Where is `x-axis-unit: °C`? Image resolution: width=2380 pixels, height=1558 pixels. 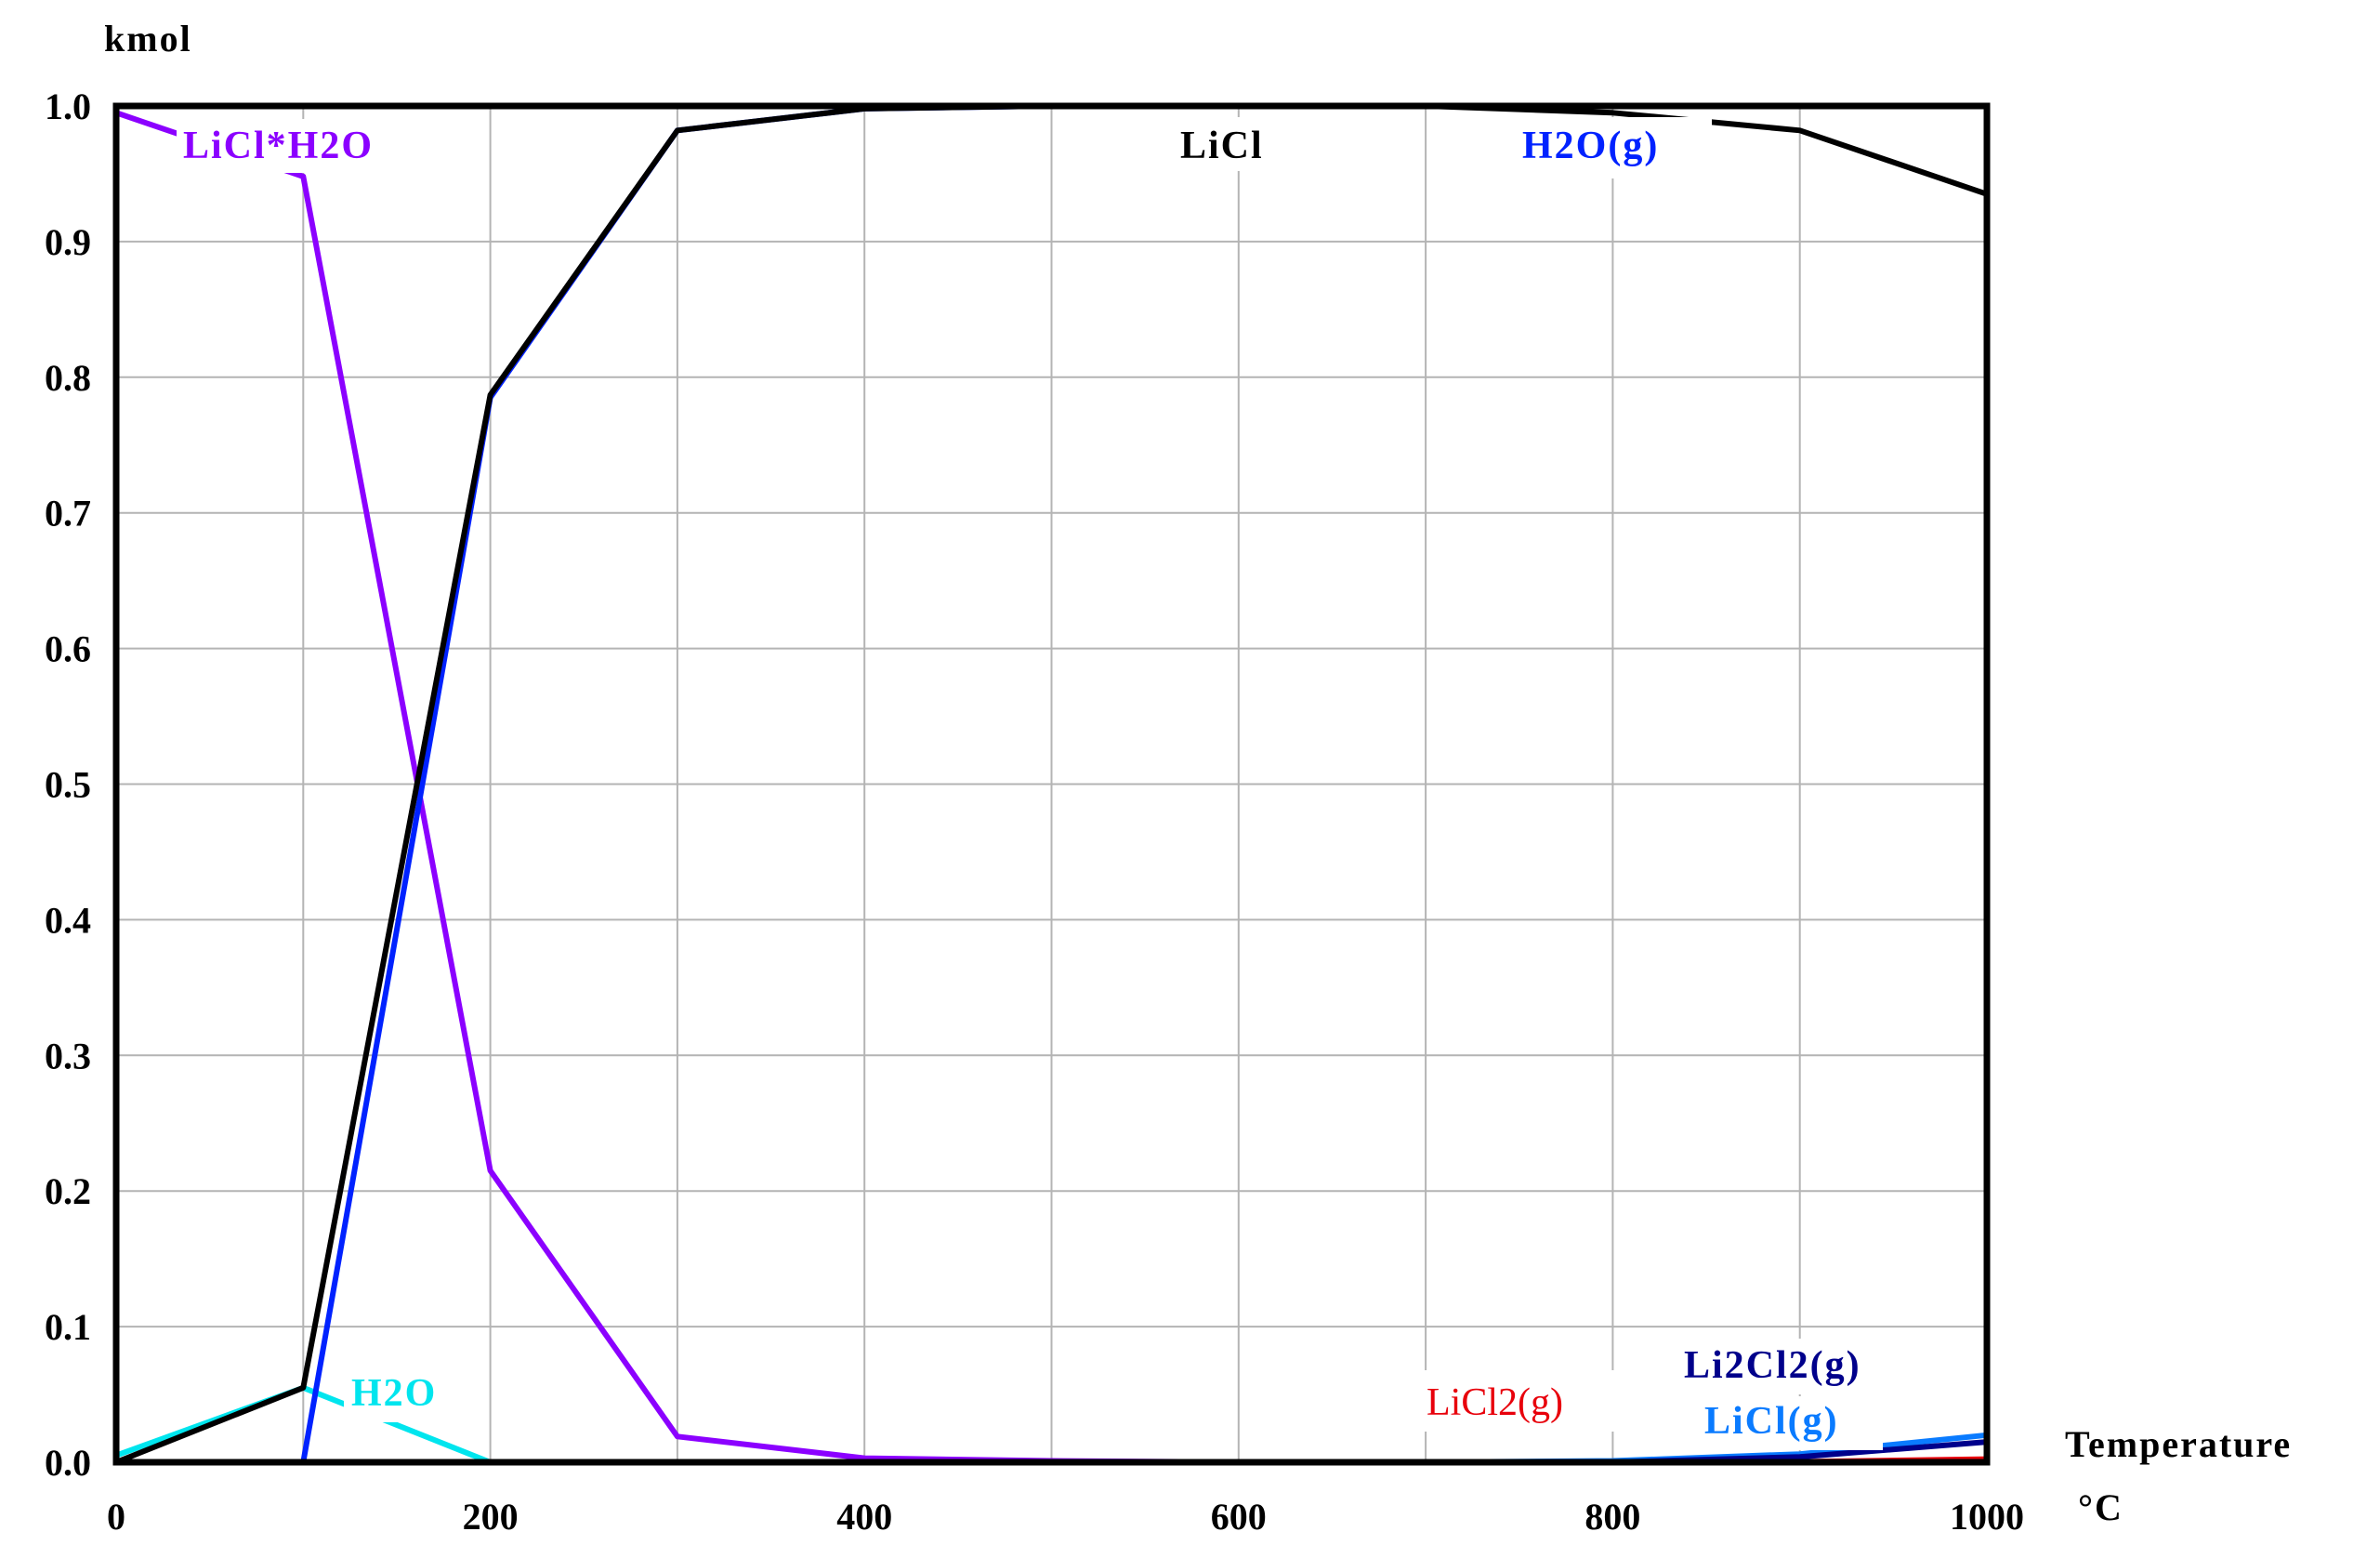
x-axis-unit: °C is located at coordinates (2101, 1507).